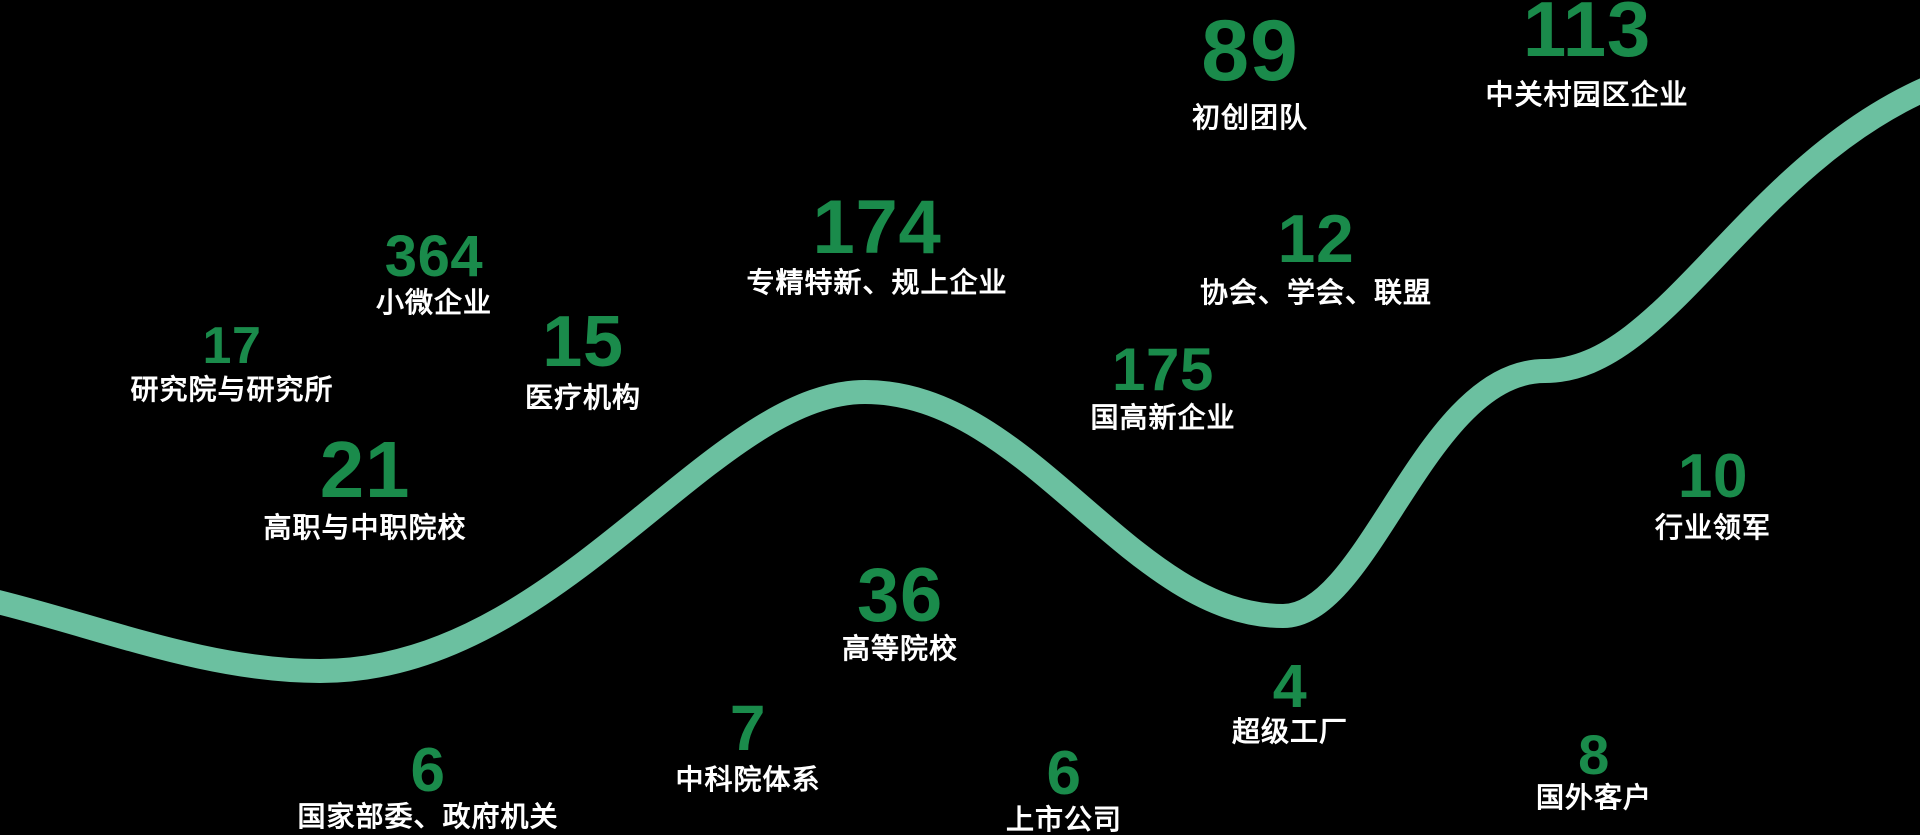 This screenshot has width=1920, height=835. I want to click on stat-super-factories: 4 超级工厂, so click(1290, 699).